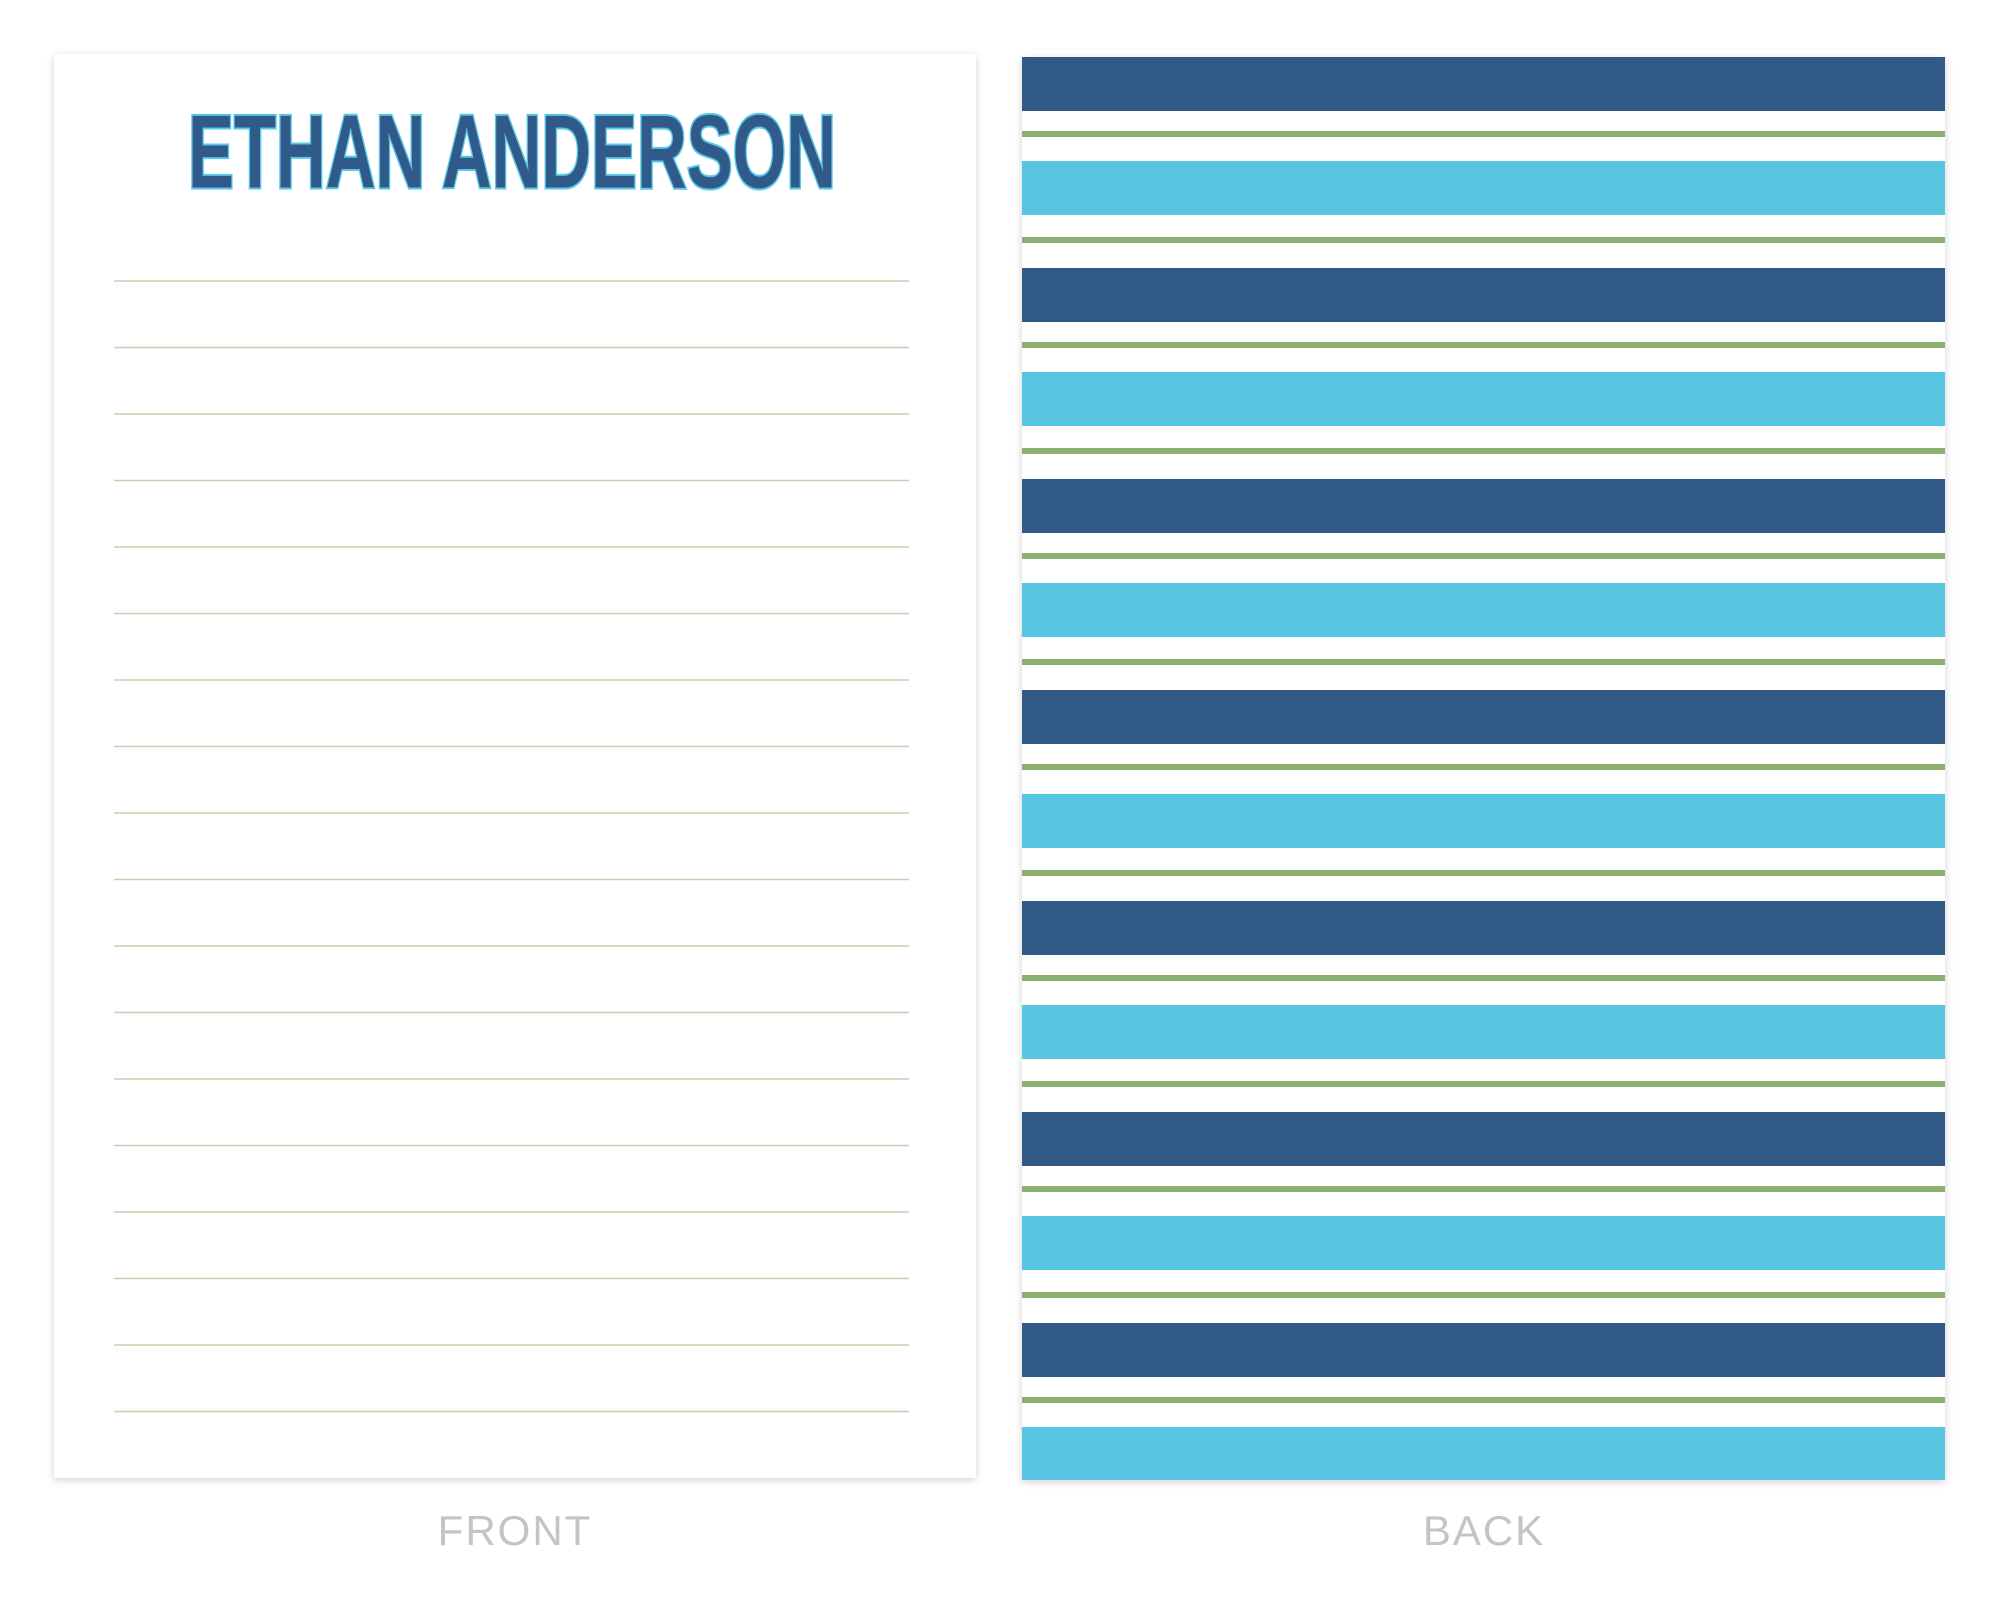  Describe the element at coordinates (515, 1530) in the screenshot. I see `front-caption: FRONT` at that location.